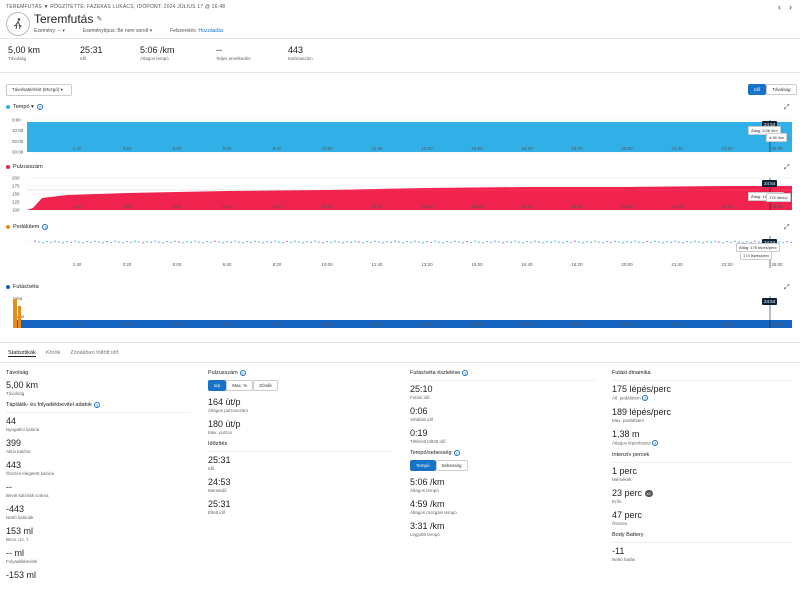 Image resolution: width=800 pixels, height=590 pixels. I want to click on prev-arrow: ‹, so click(779, 7).